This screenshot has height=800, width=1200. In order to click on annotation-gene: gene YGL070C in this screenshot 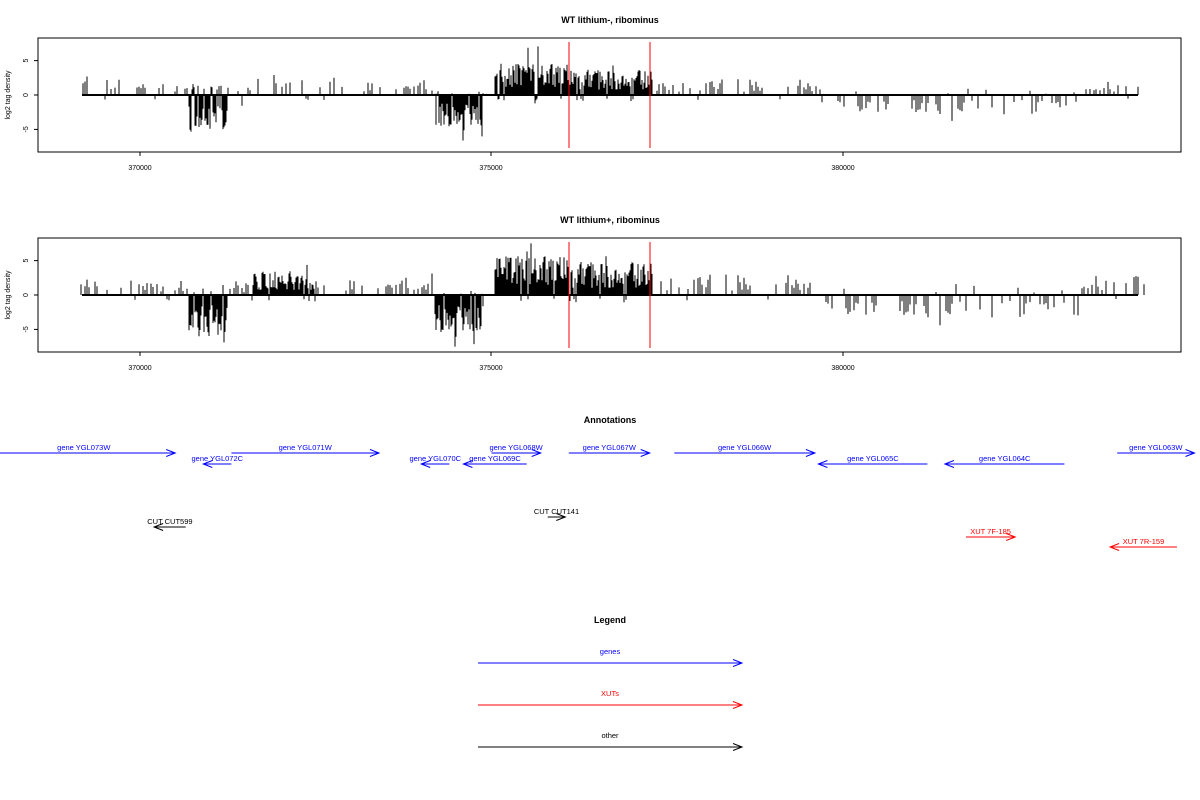, I will do `click(436, 461)`.